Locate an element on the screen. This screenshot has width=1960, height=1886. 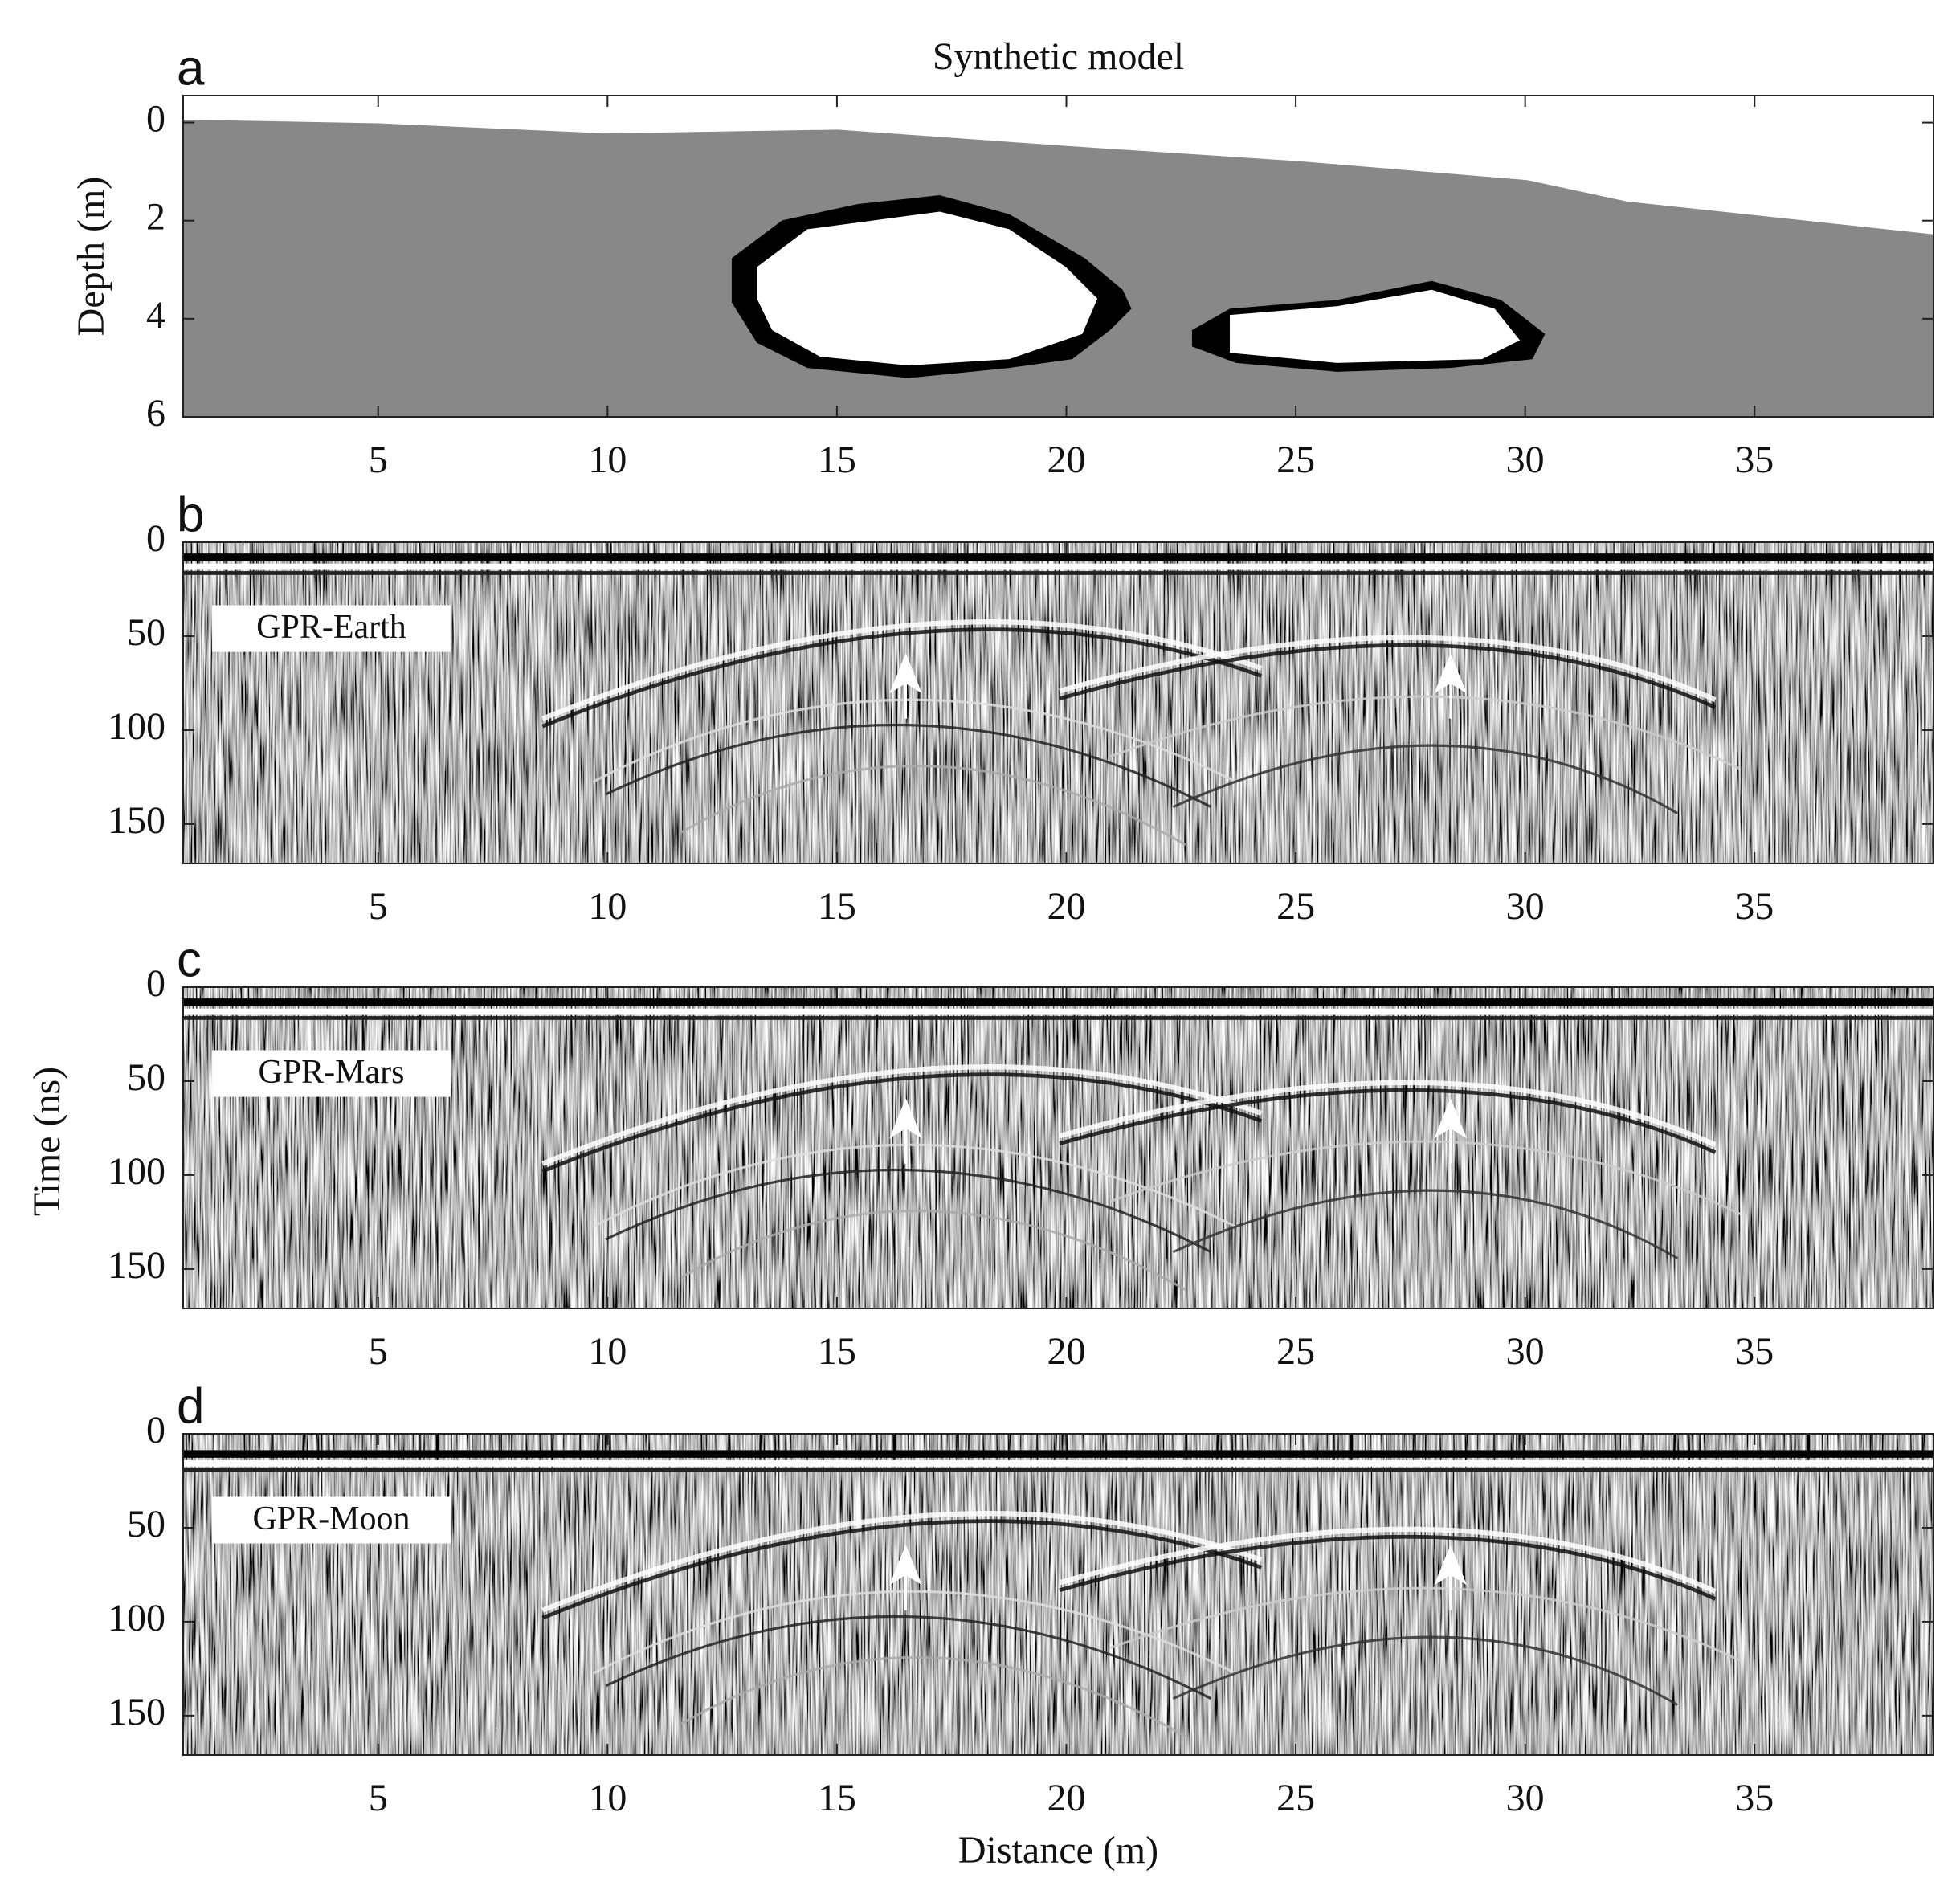
x-axis-label: Distance (m) is located at coordinates (1058, 1850).